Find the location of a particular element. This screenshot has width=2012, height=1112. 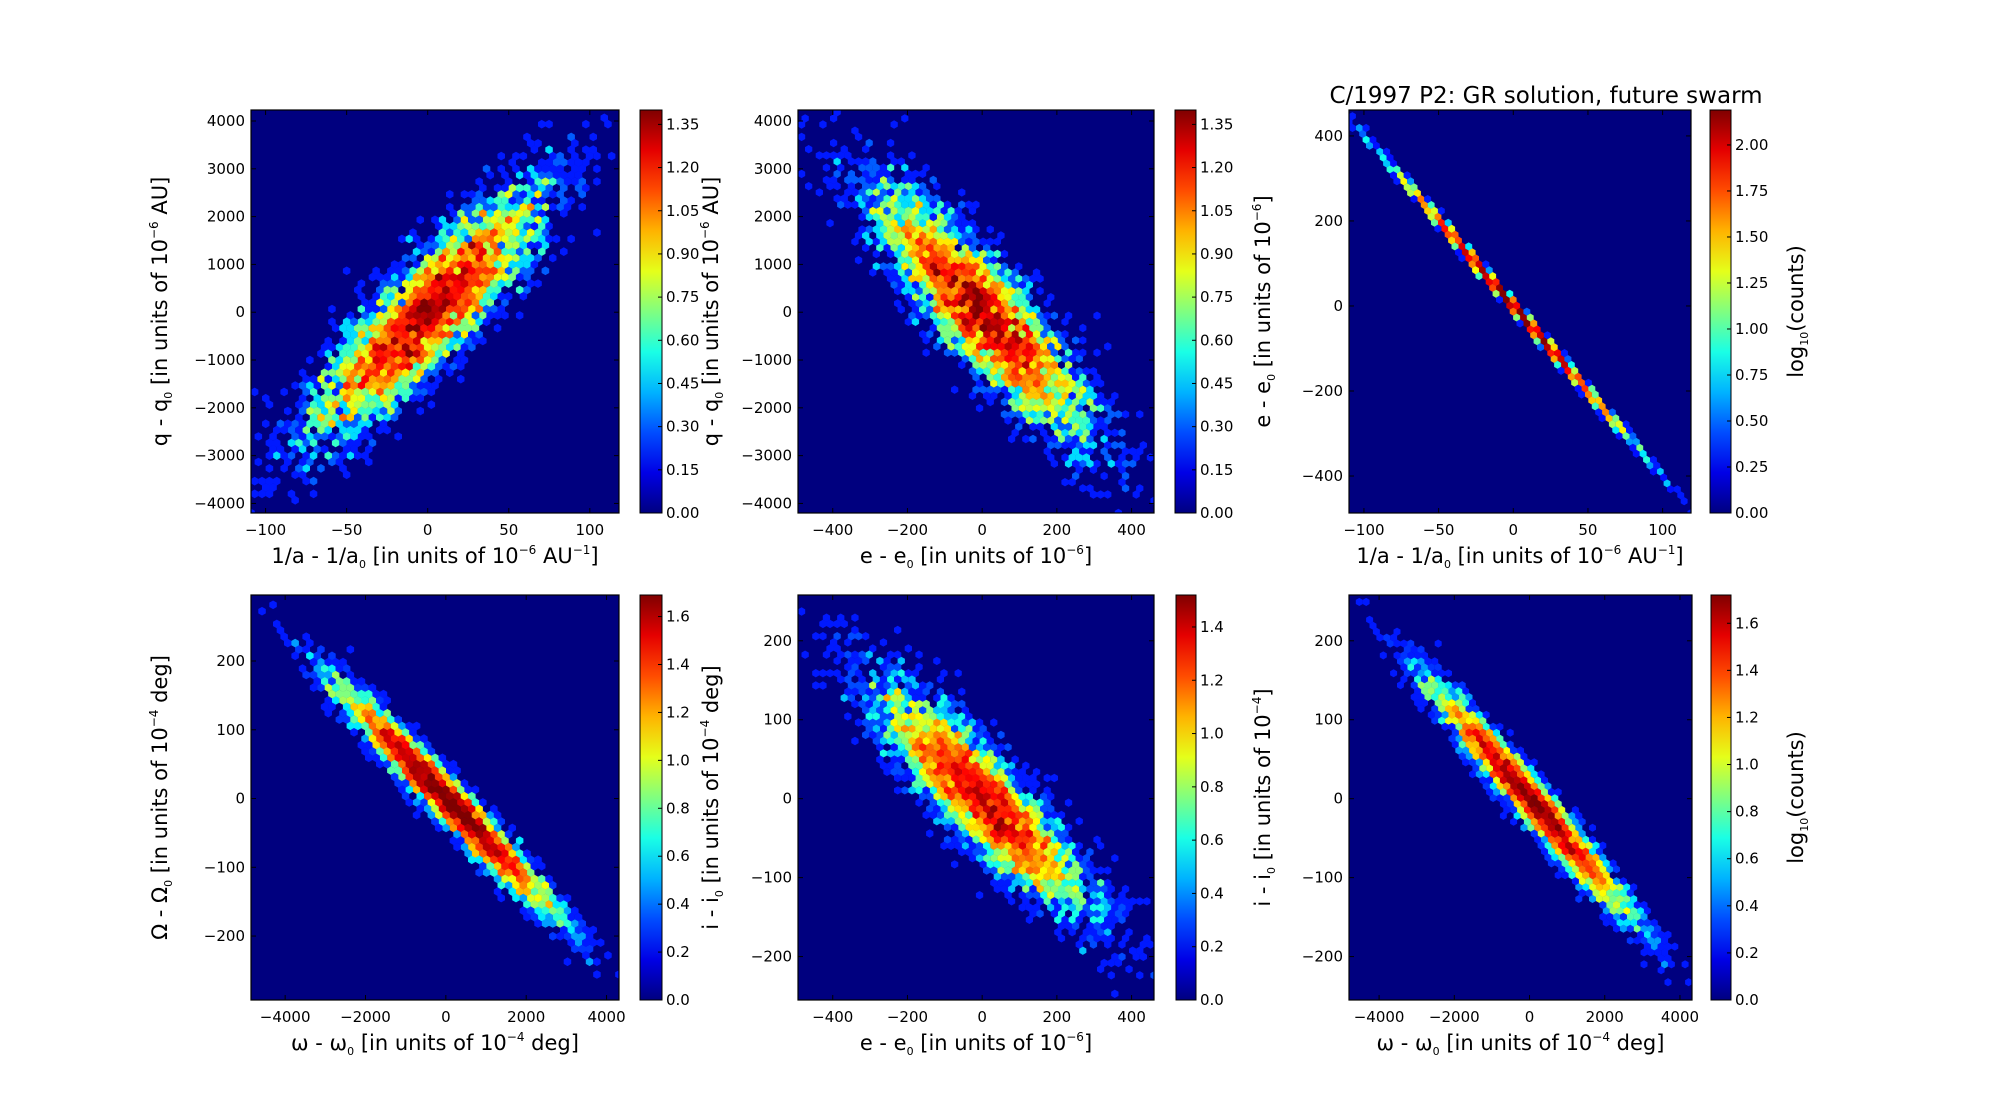

colorbar-p4: 0.00.20.40.60.81.01.21.41.6 is located at coordinates (664, 801).